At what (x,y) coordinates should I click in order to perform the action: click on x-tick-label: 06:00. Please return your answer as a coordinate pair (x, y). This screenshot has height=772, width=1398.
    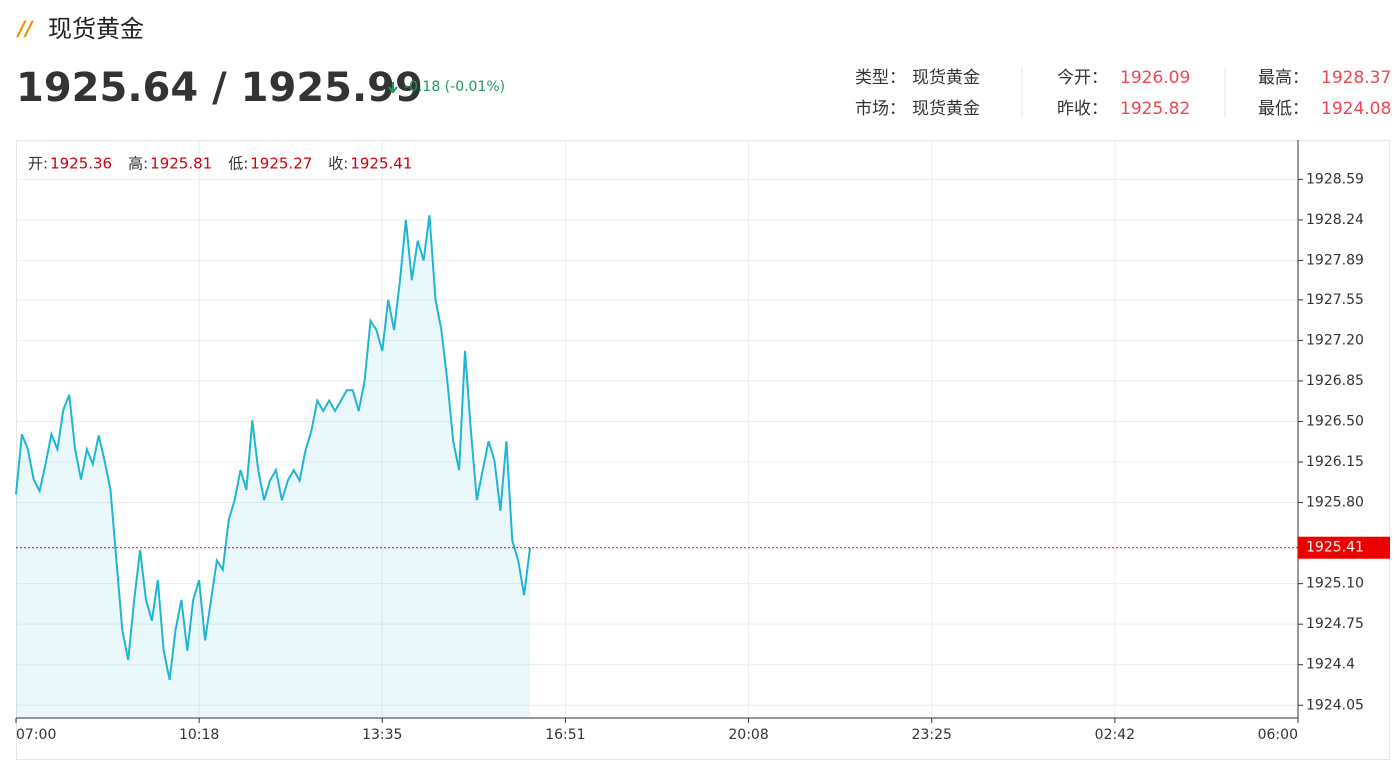
    Looking at the image, I should click on (1278, 735).